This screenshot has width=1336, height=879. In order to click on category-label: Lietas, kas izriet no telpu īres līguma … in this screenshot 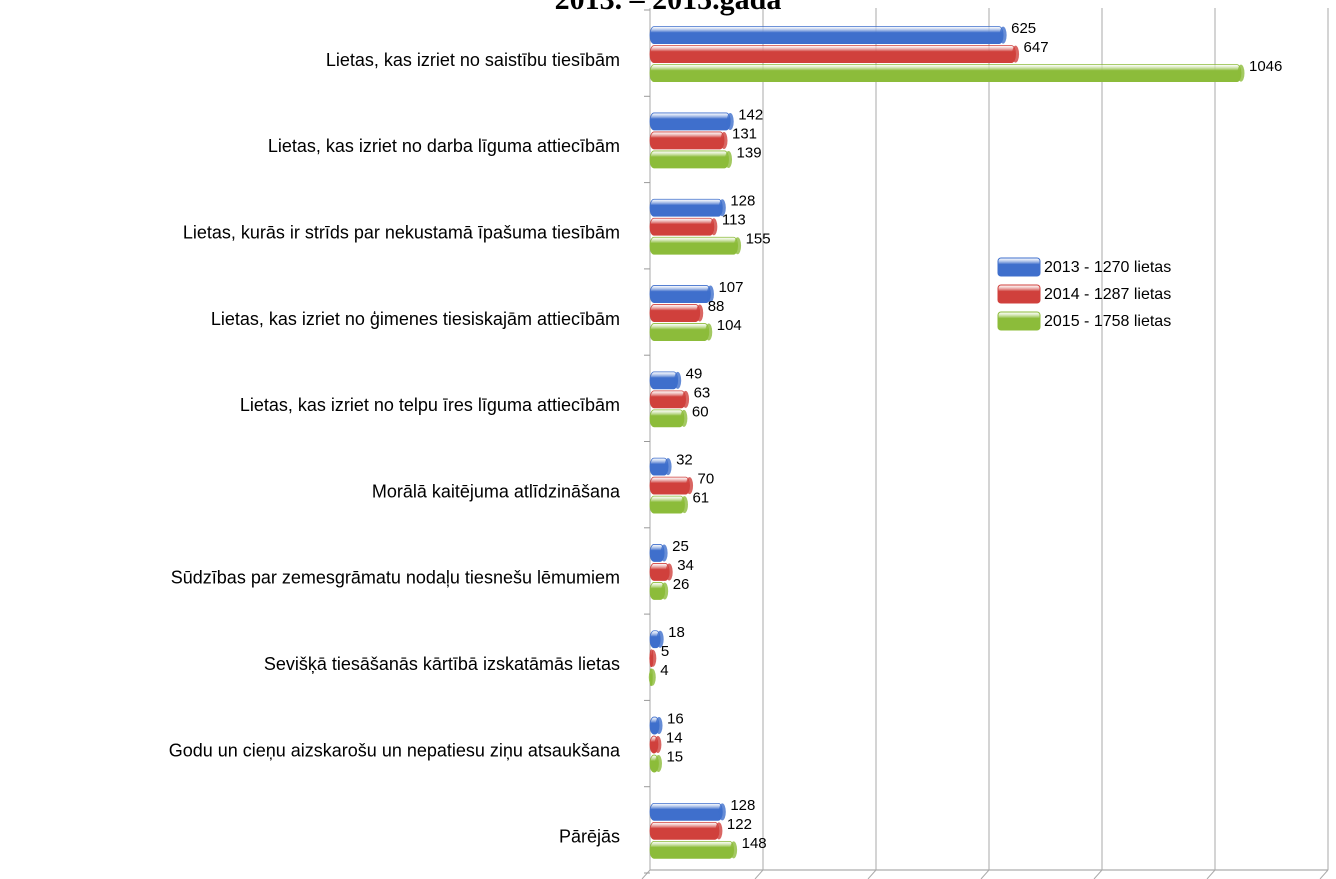, I will do `click(430, 405)`.